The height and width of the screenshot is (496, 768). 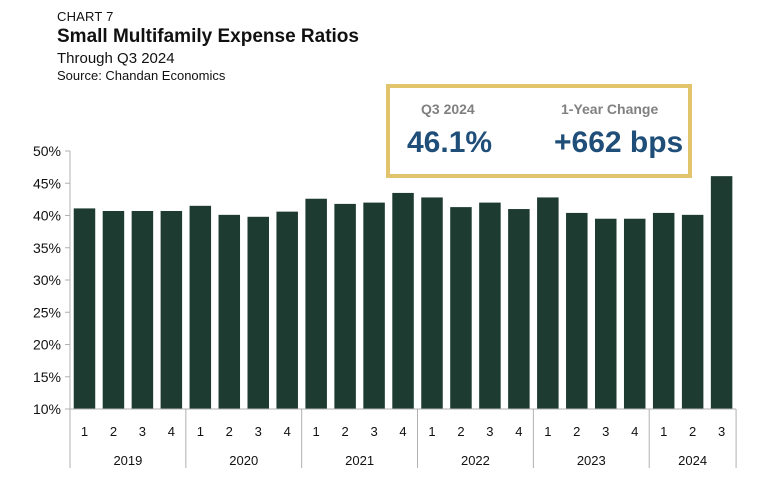 I want to click on year-label: 2020, so click(x=243, y=460).